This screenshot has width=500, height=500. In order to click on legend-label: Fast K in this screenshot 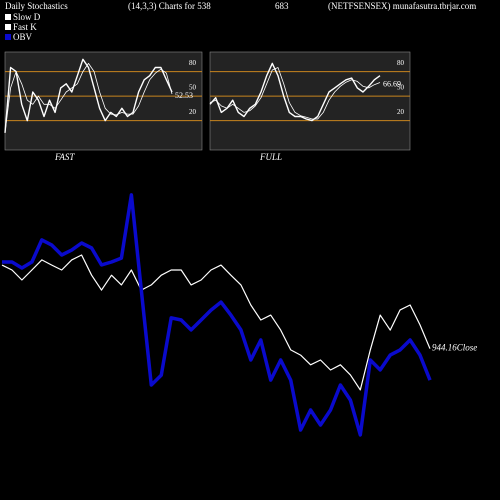, I will do `click(25, 27)`.